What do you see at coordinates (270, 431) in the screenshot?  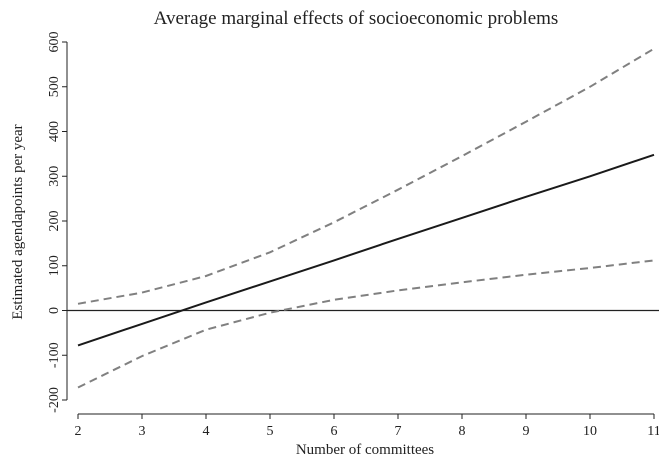 I see `x-tick-label: 5` at bounding box center [270, 431].